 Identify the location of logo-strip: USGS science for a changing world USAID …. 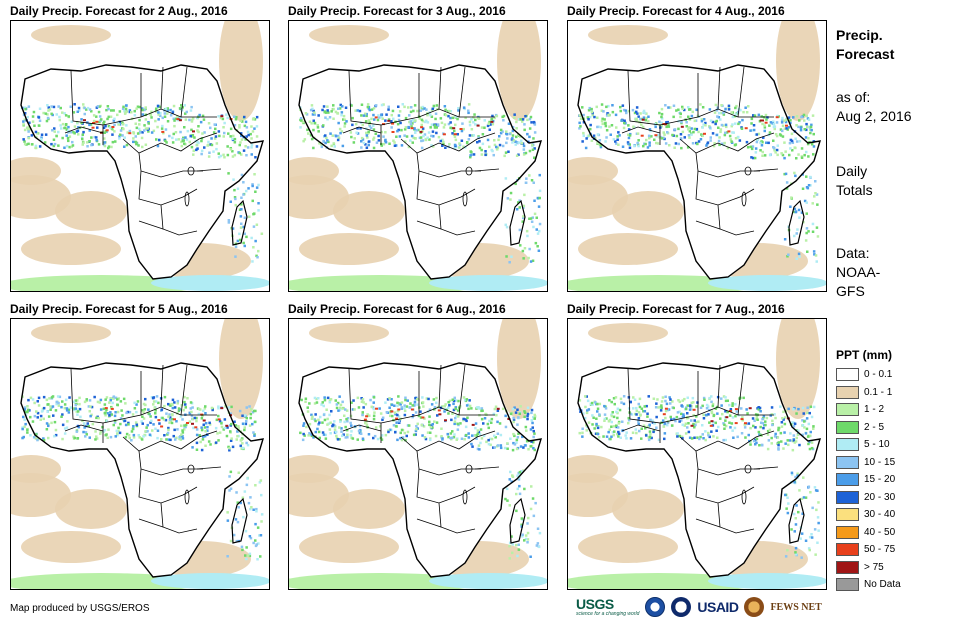
(699, 607).